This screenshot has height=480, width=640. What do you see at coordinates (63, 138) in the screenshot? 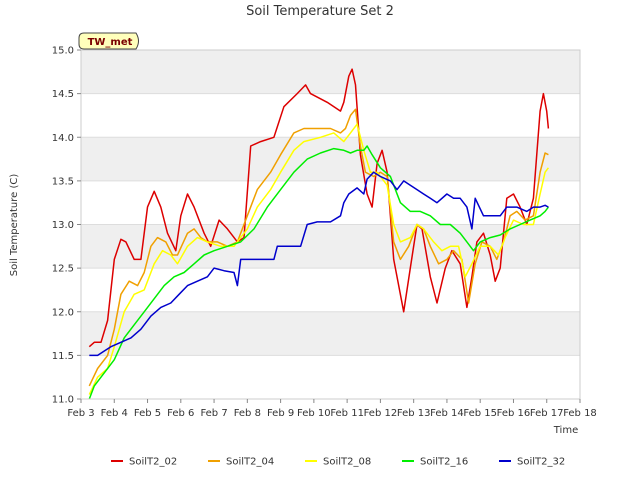
I see `y-tick-label: 14.0` at bounding box center [63, 138].